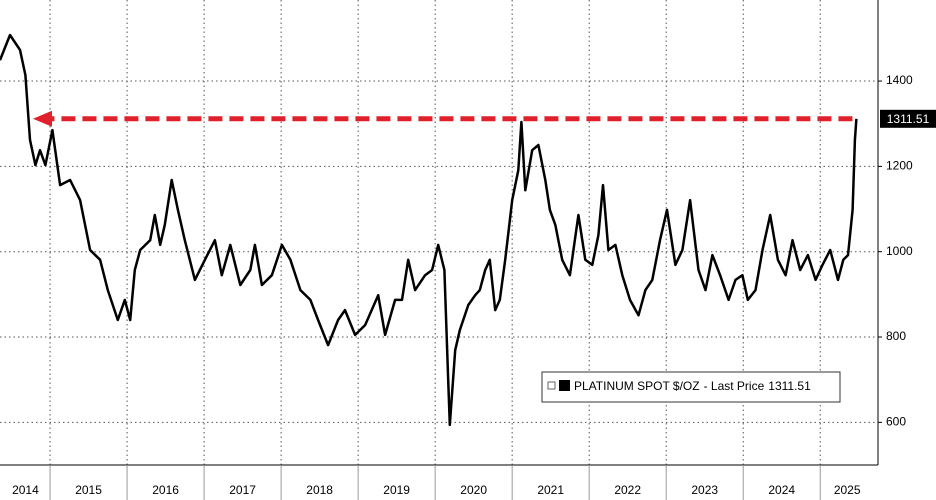 The height and width of the screenshot is (500, 936). Describe the element at coordinates (88, 490) in the screenshot. I see `x-tick-label: 2015` at that location.